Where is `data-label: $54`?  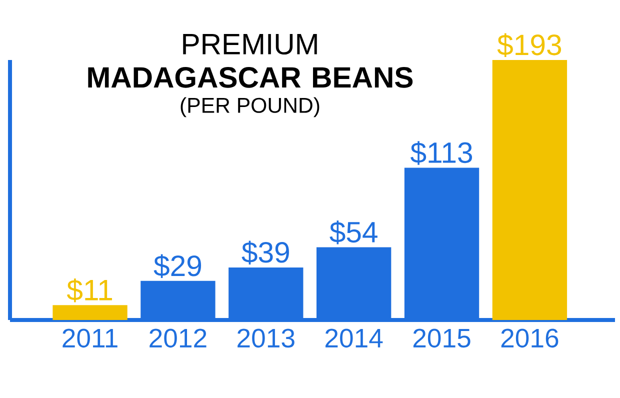
data-label: $54 is located at coordinates (354, 232).